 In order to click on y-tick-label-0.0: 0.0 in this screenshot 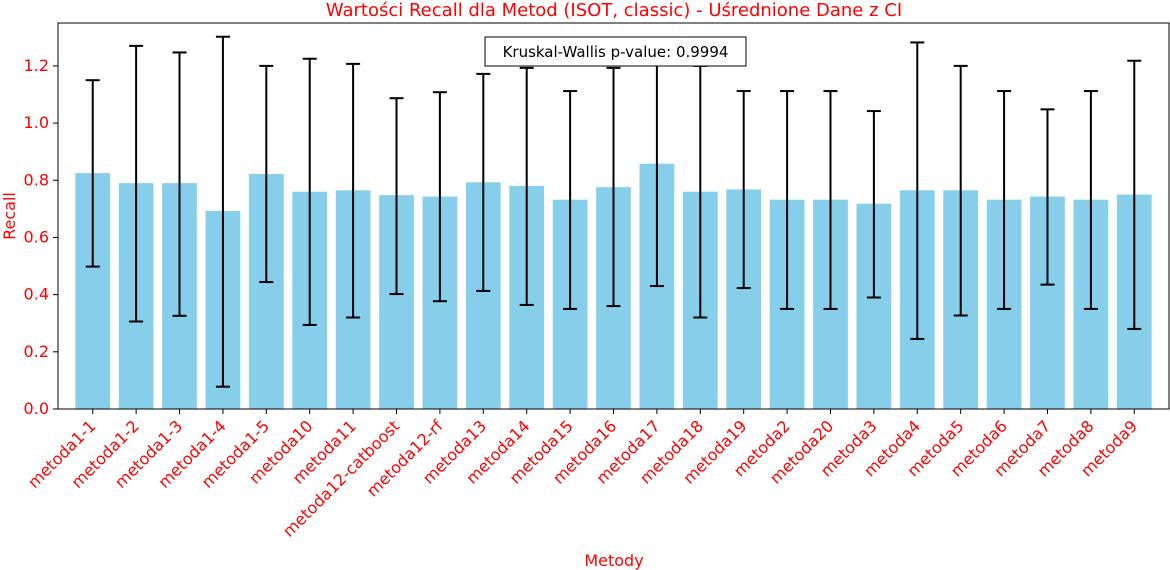, I will do `click(36, 408)`.